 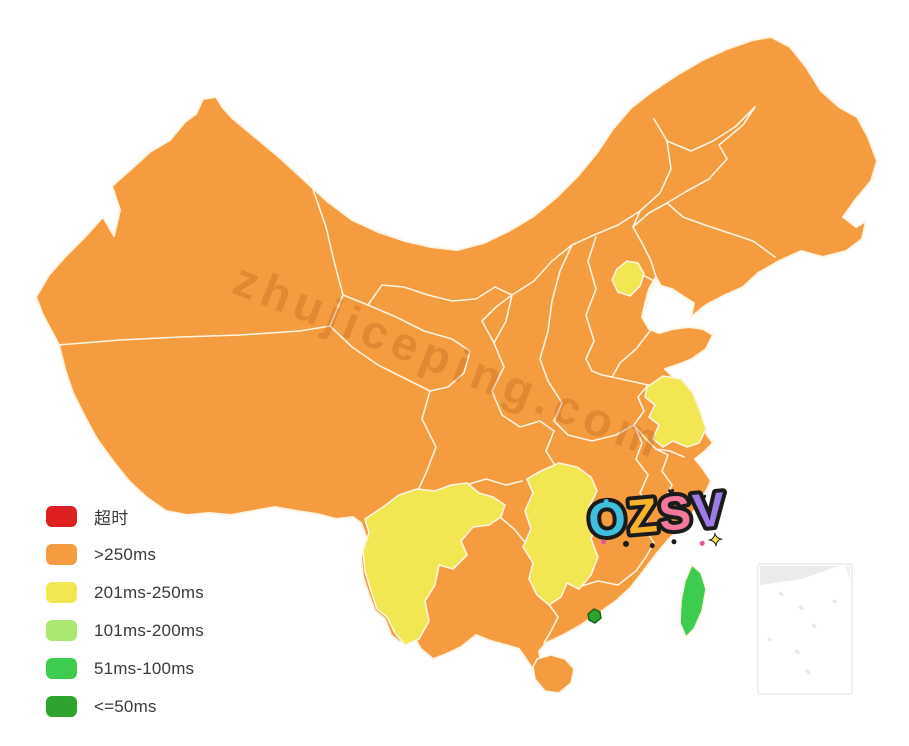 I want to click on south-china-sea-inset, so click(x=805, y=629).